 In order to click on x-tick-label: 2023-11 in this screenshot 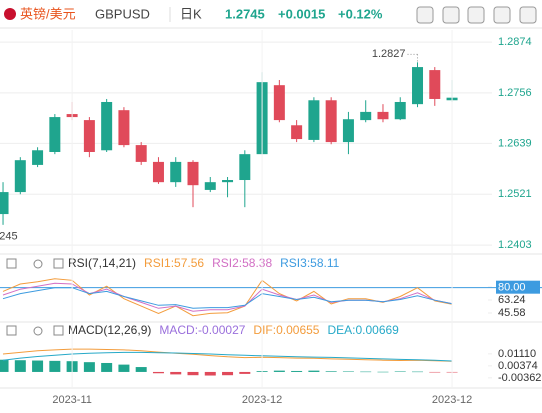, I will do `click(72, 400)`.